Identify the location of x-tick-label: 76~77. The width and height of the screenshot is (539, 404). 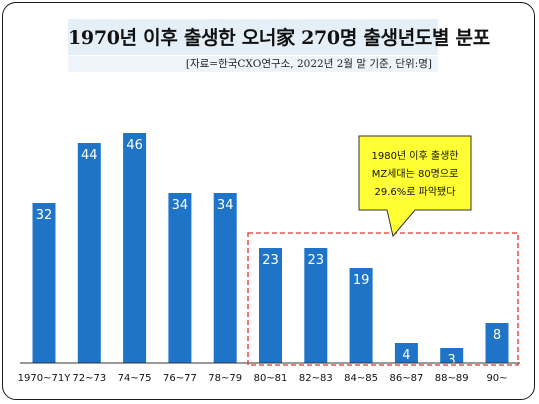
(180, 378).